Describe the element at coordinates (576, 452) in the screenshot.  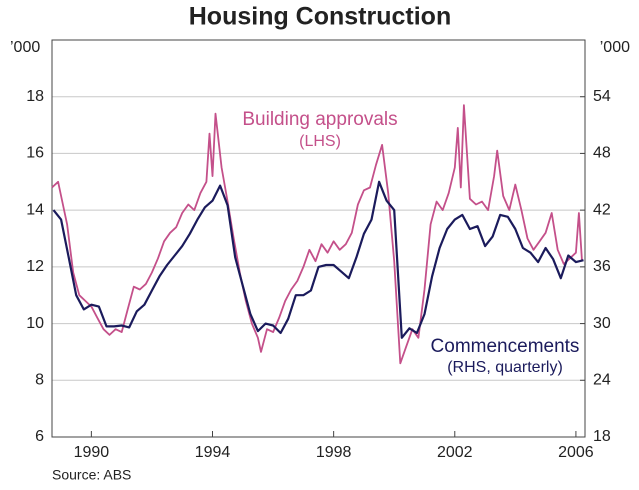
I see `x-tick-label: 2006` at that location.